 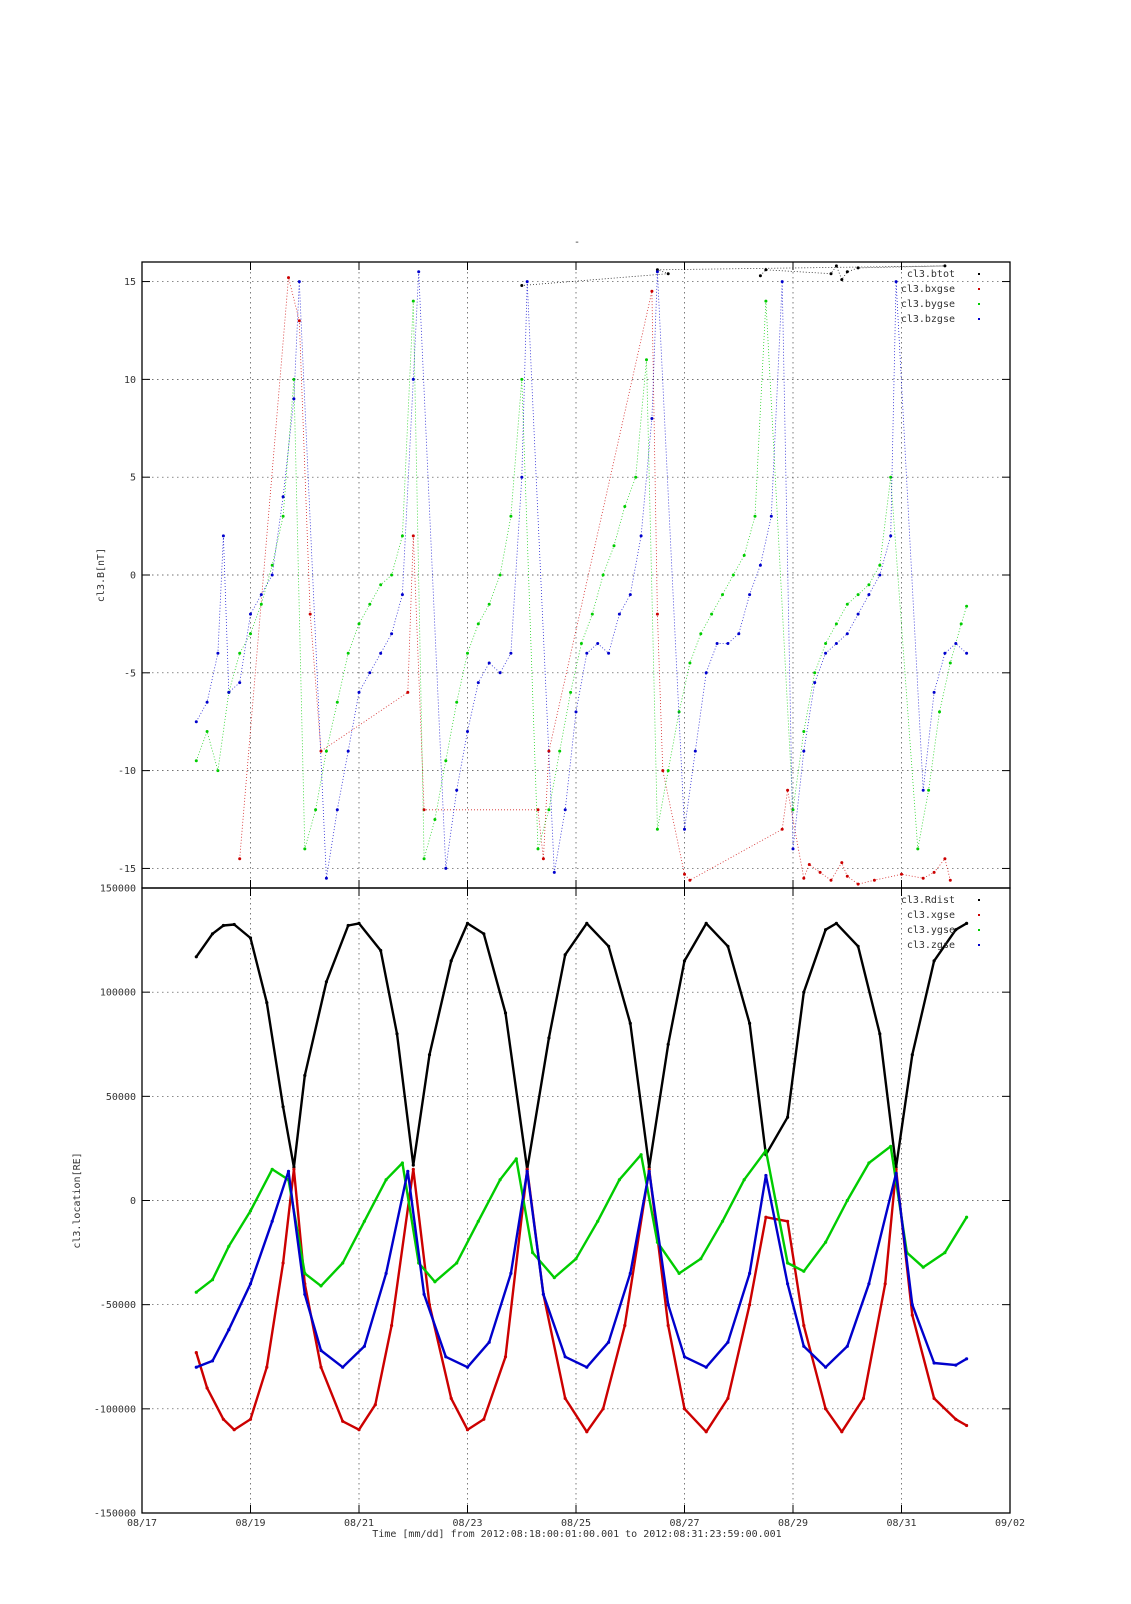 What do you see at coordinates (115, 1409) in the screenshot?
I see `y-tick-label: -100000` at bounding box center [115, 1409].